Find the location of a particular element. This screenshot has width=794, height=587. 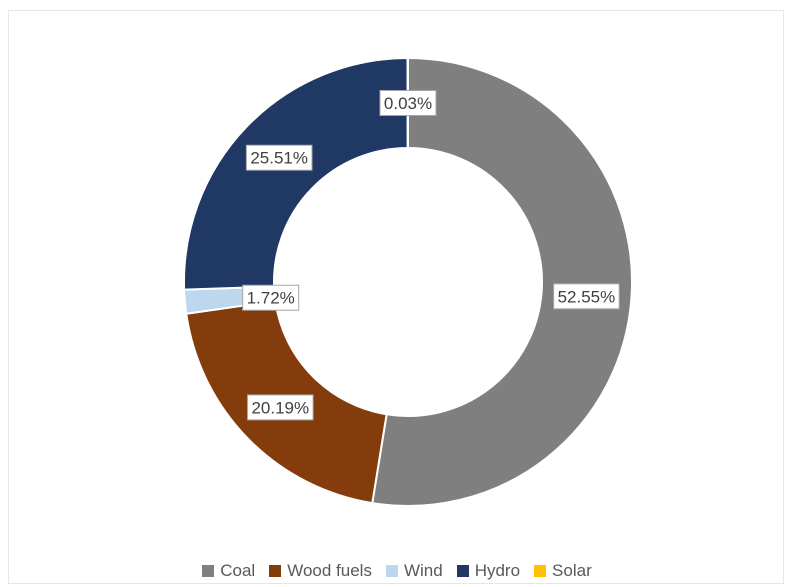

data-label-text: 52.55% is located at coordinates (587, 296).